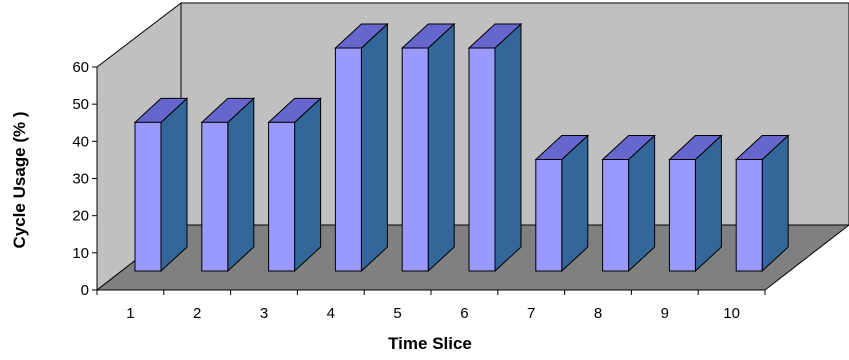  Describe the element at coordinates (80, 104) in the screenshot. I see `y-tick-label: 50` at that location.